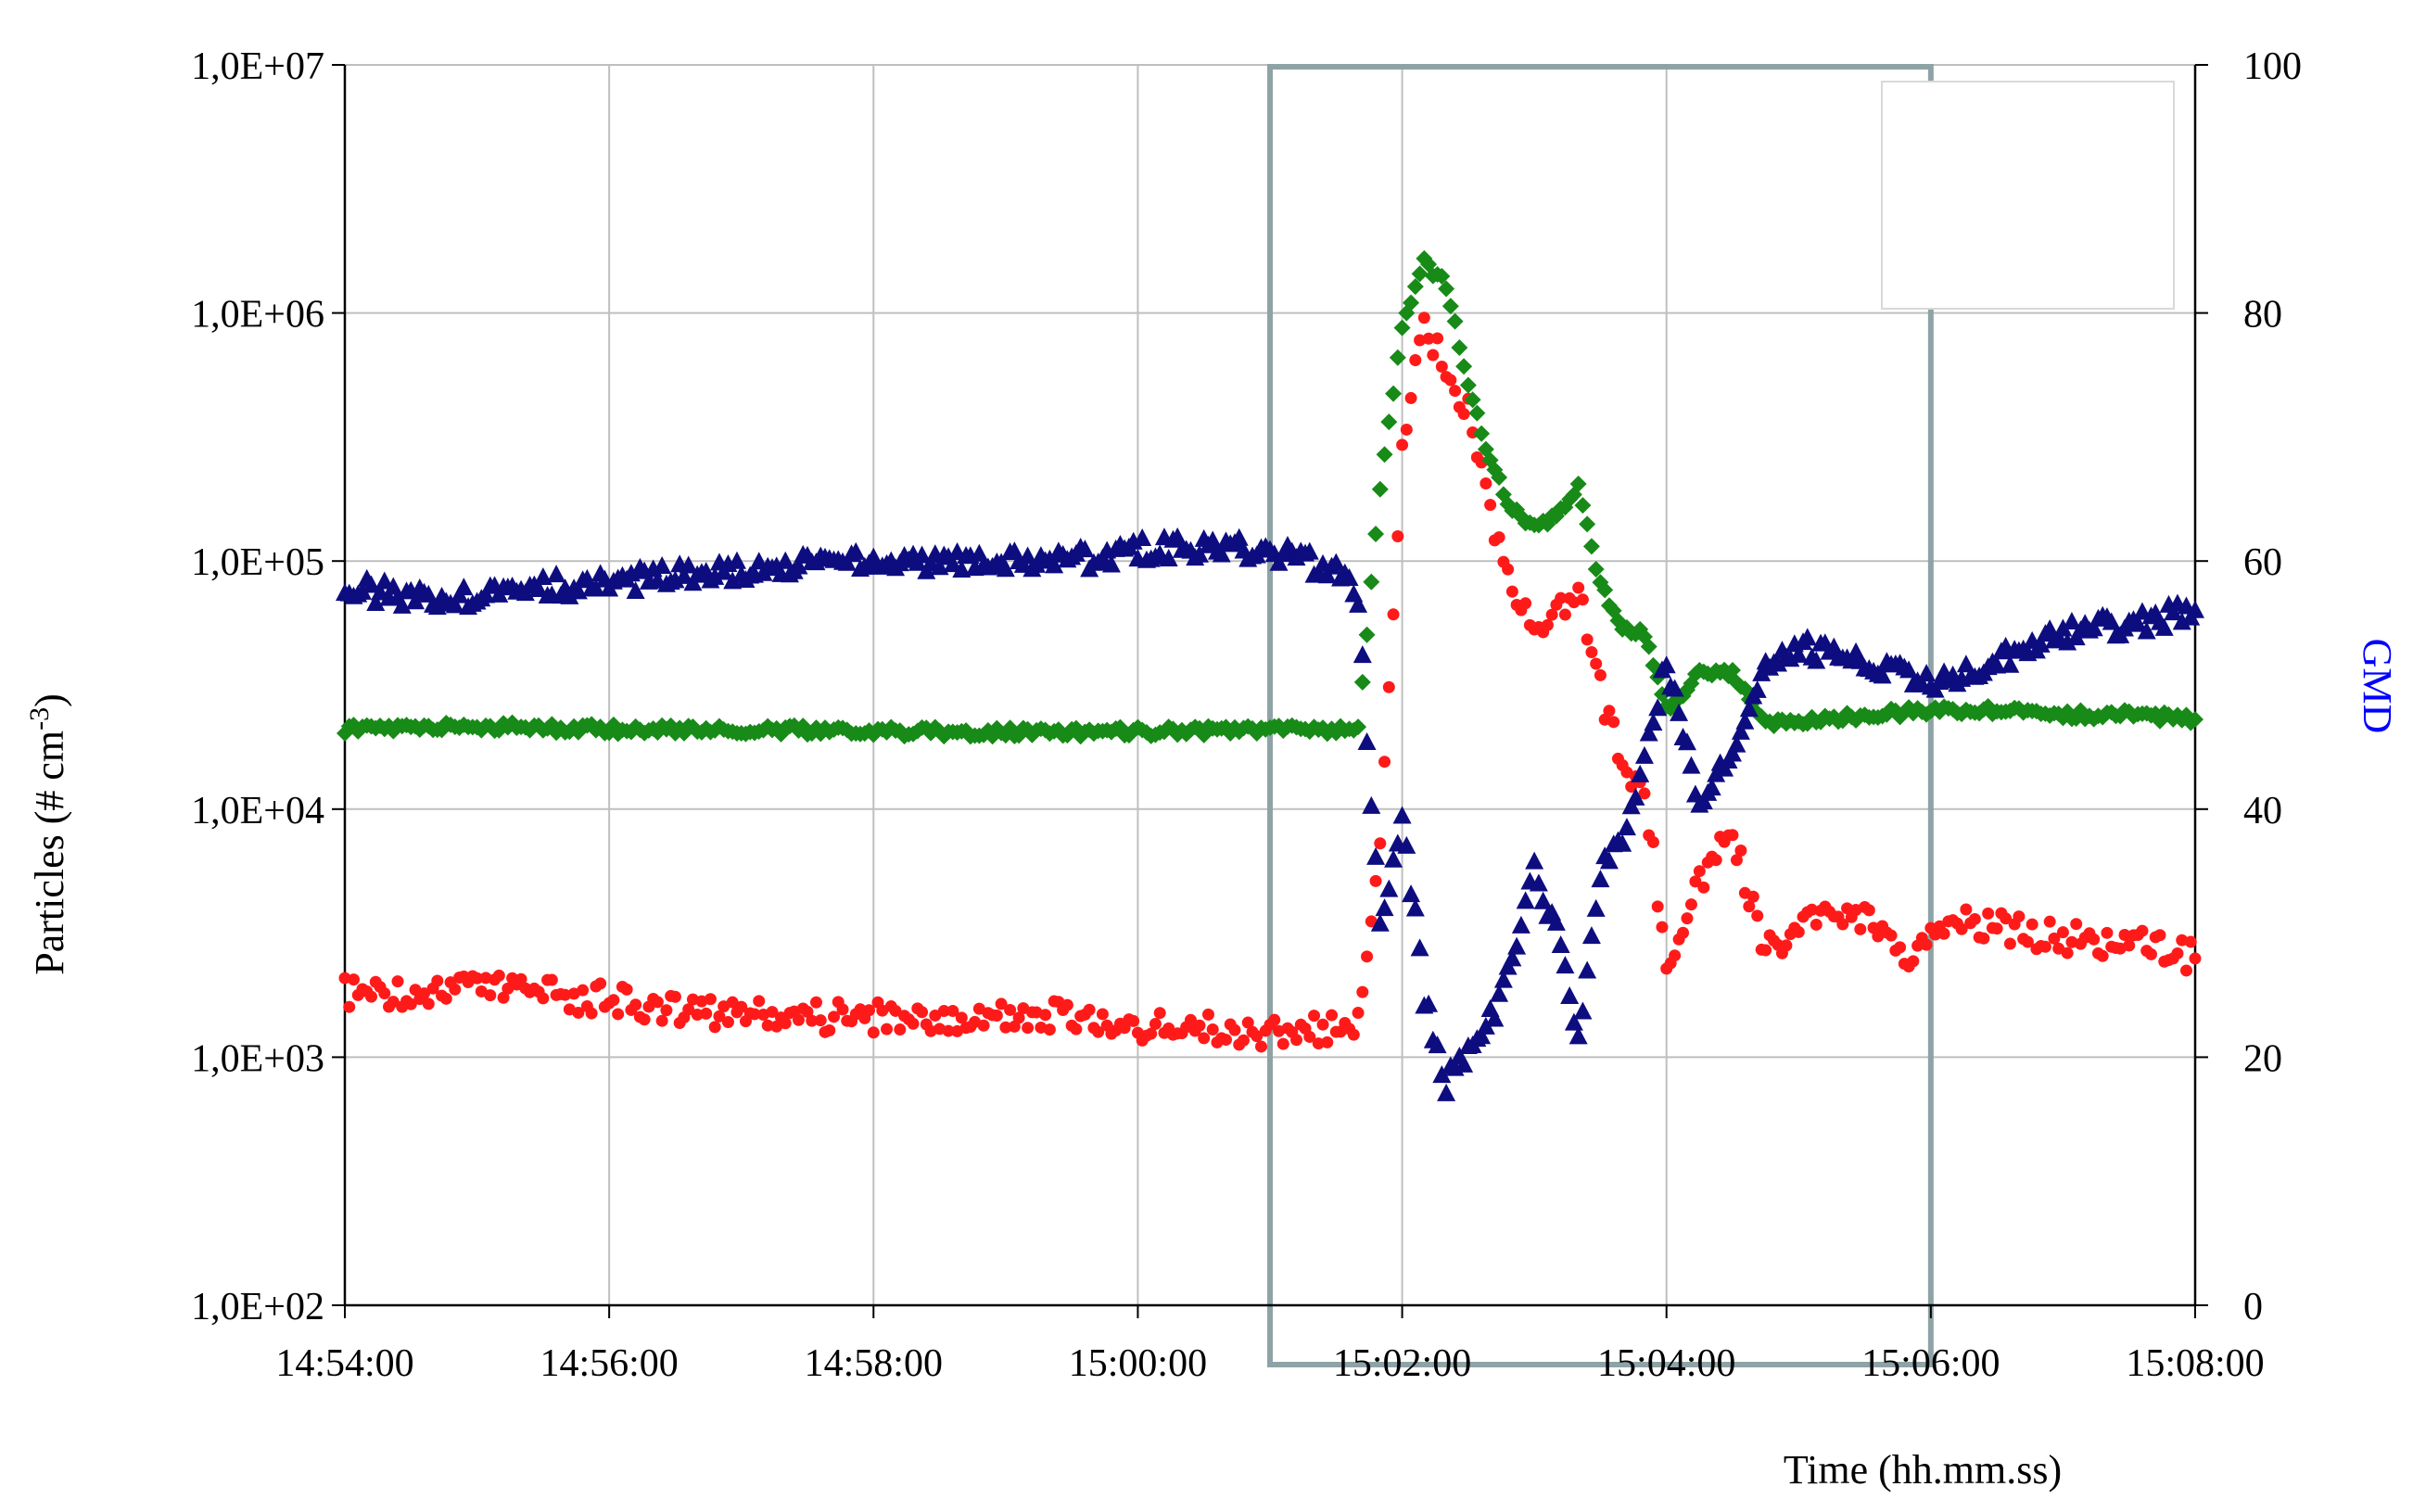 This screenshot has width=2413, height=1512. Describe the element at coordinates (874, 1363) in the screenshot. I see `x-tick-label: 14:58:00` at that location.